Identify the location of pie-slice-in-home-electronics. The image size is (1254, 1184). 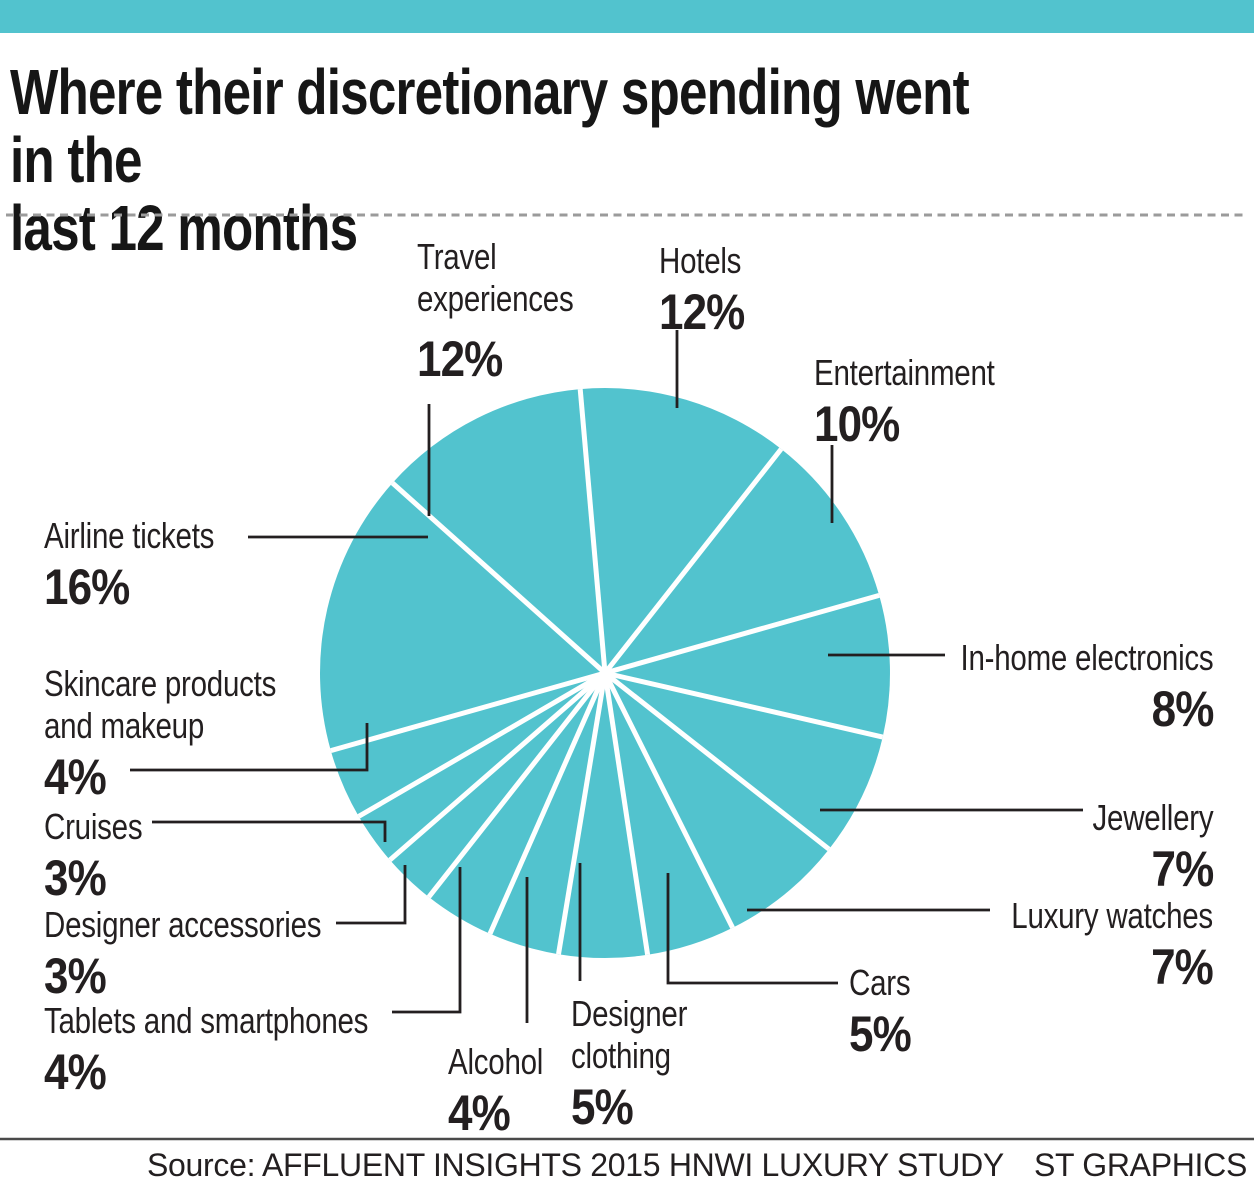
(747, 666).